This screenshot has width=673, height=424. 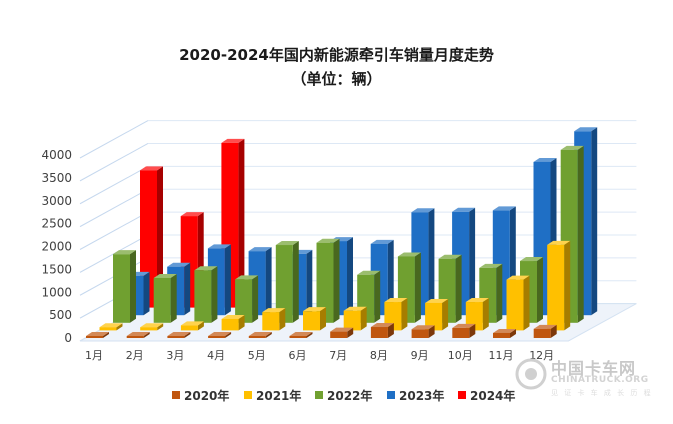 What do you see at coordinates (531, 374) in the screenshot?
I see `watermark-logo-icon` at bounding box center [531, 374].